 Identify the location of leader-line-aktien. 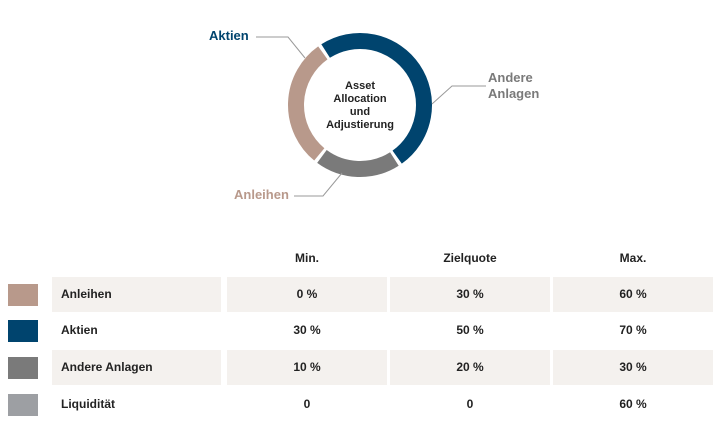
(281, 47).